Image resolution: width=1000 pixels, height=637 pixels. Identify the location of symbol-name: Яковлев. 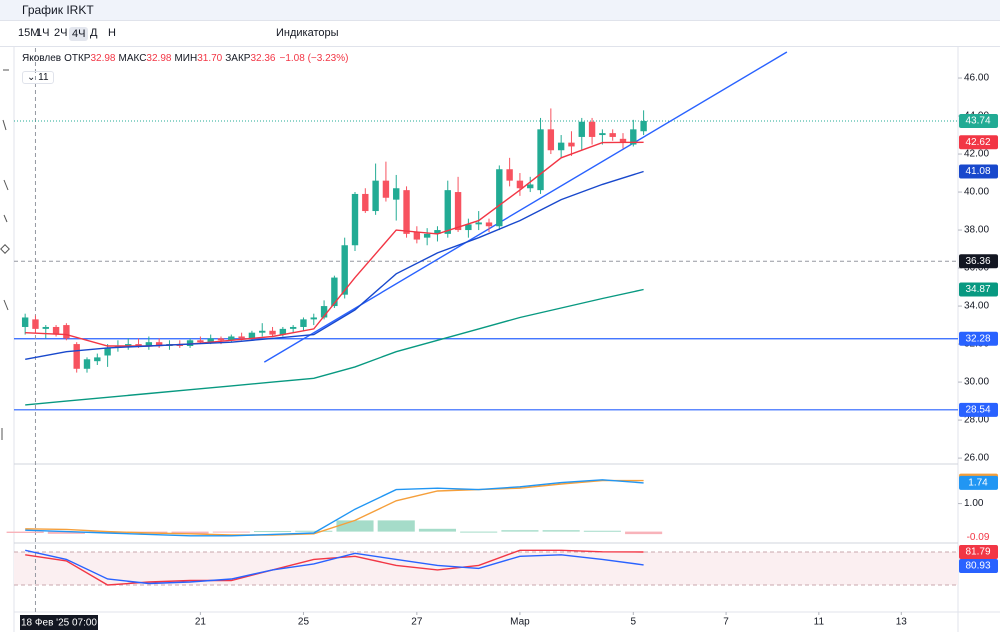
(42, 58).